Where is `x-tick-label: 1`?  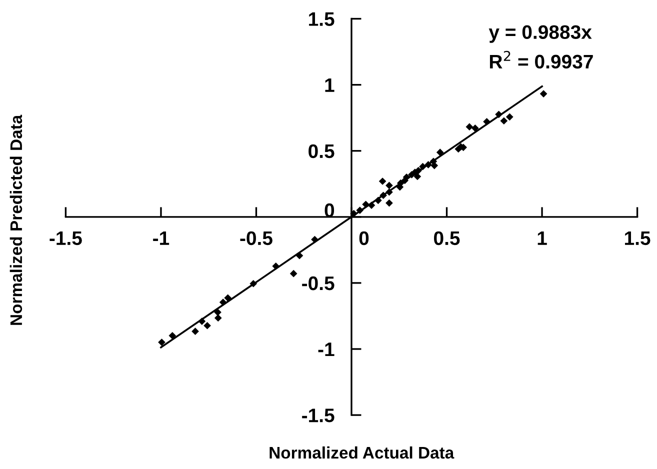
x-tick-label: 1 is located at coordinates (542, 238).